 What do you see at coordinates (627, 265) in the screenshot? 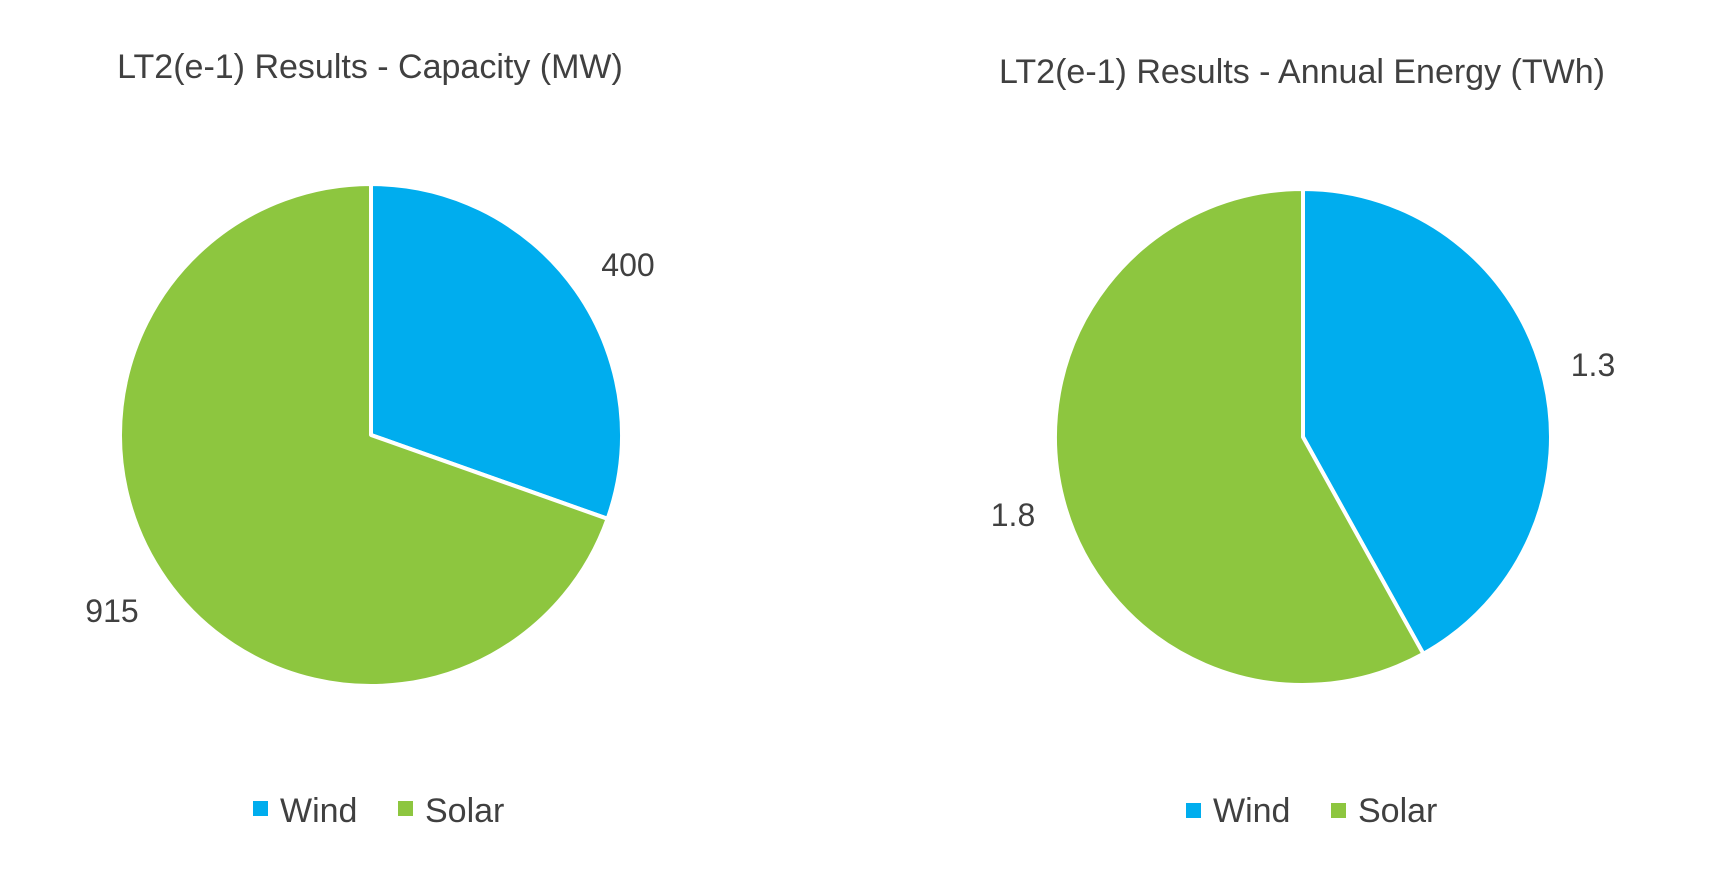
I see `data-label-wind: 400` at bounding box center [627, 265].